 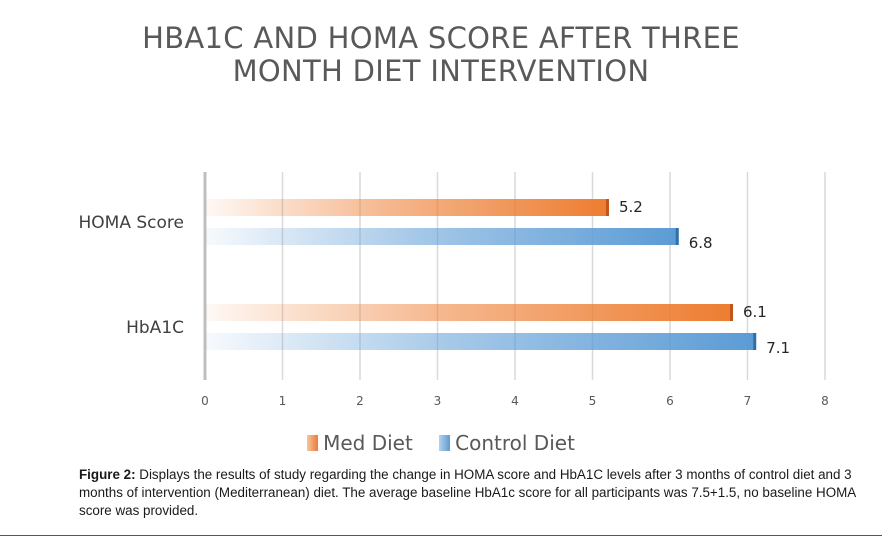 I want to click on x-tick-label-7: 7, so click(x=748, y=401).